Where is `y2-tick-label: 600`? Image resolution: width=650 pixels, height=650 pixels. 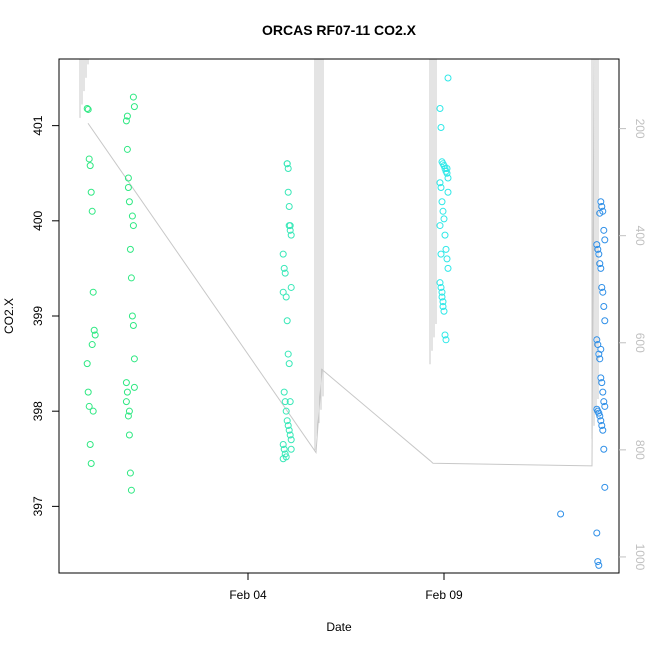 y2-tick-label: 600 is located at coordinates (640, 343).